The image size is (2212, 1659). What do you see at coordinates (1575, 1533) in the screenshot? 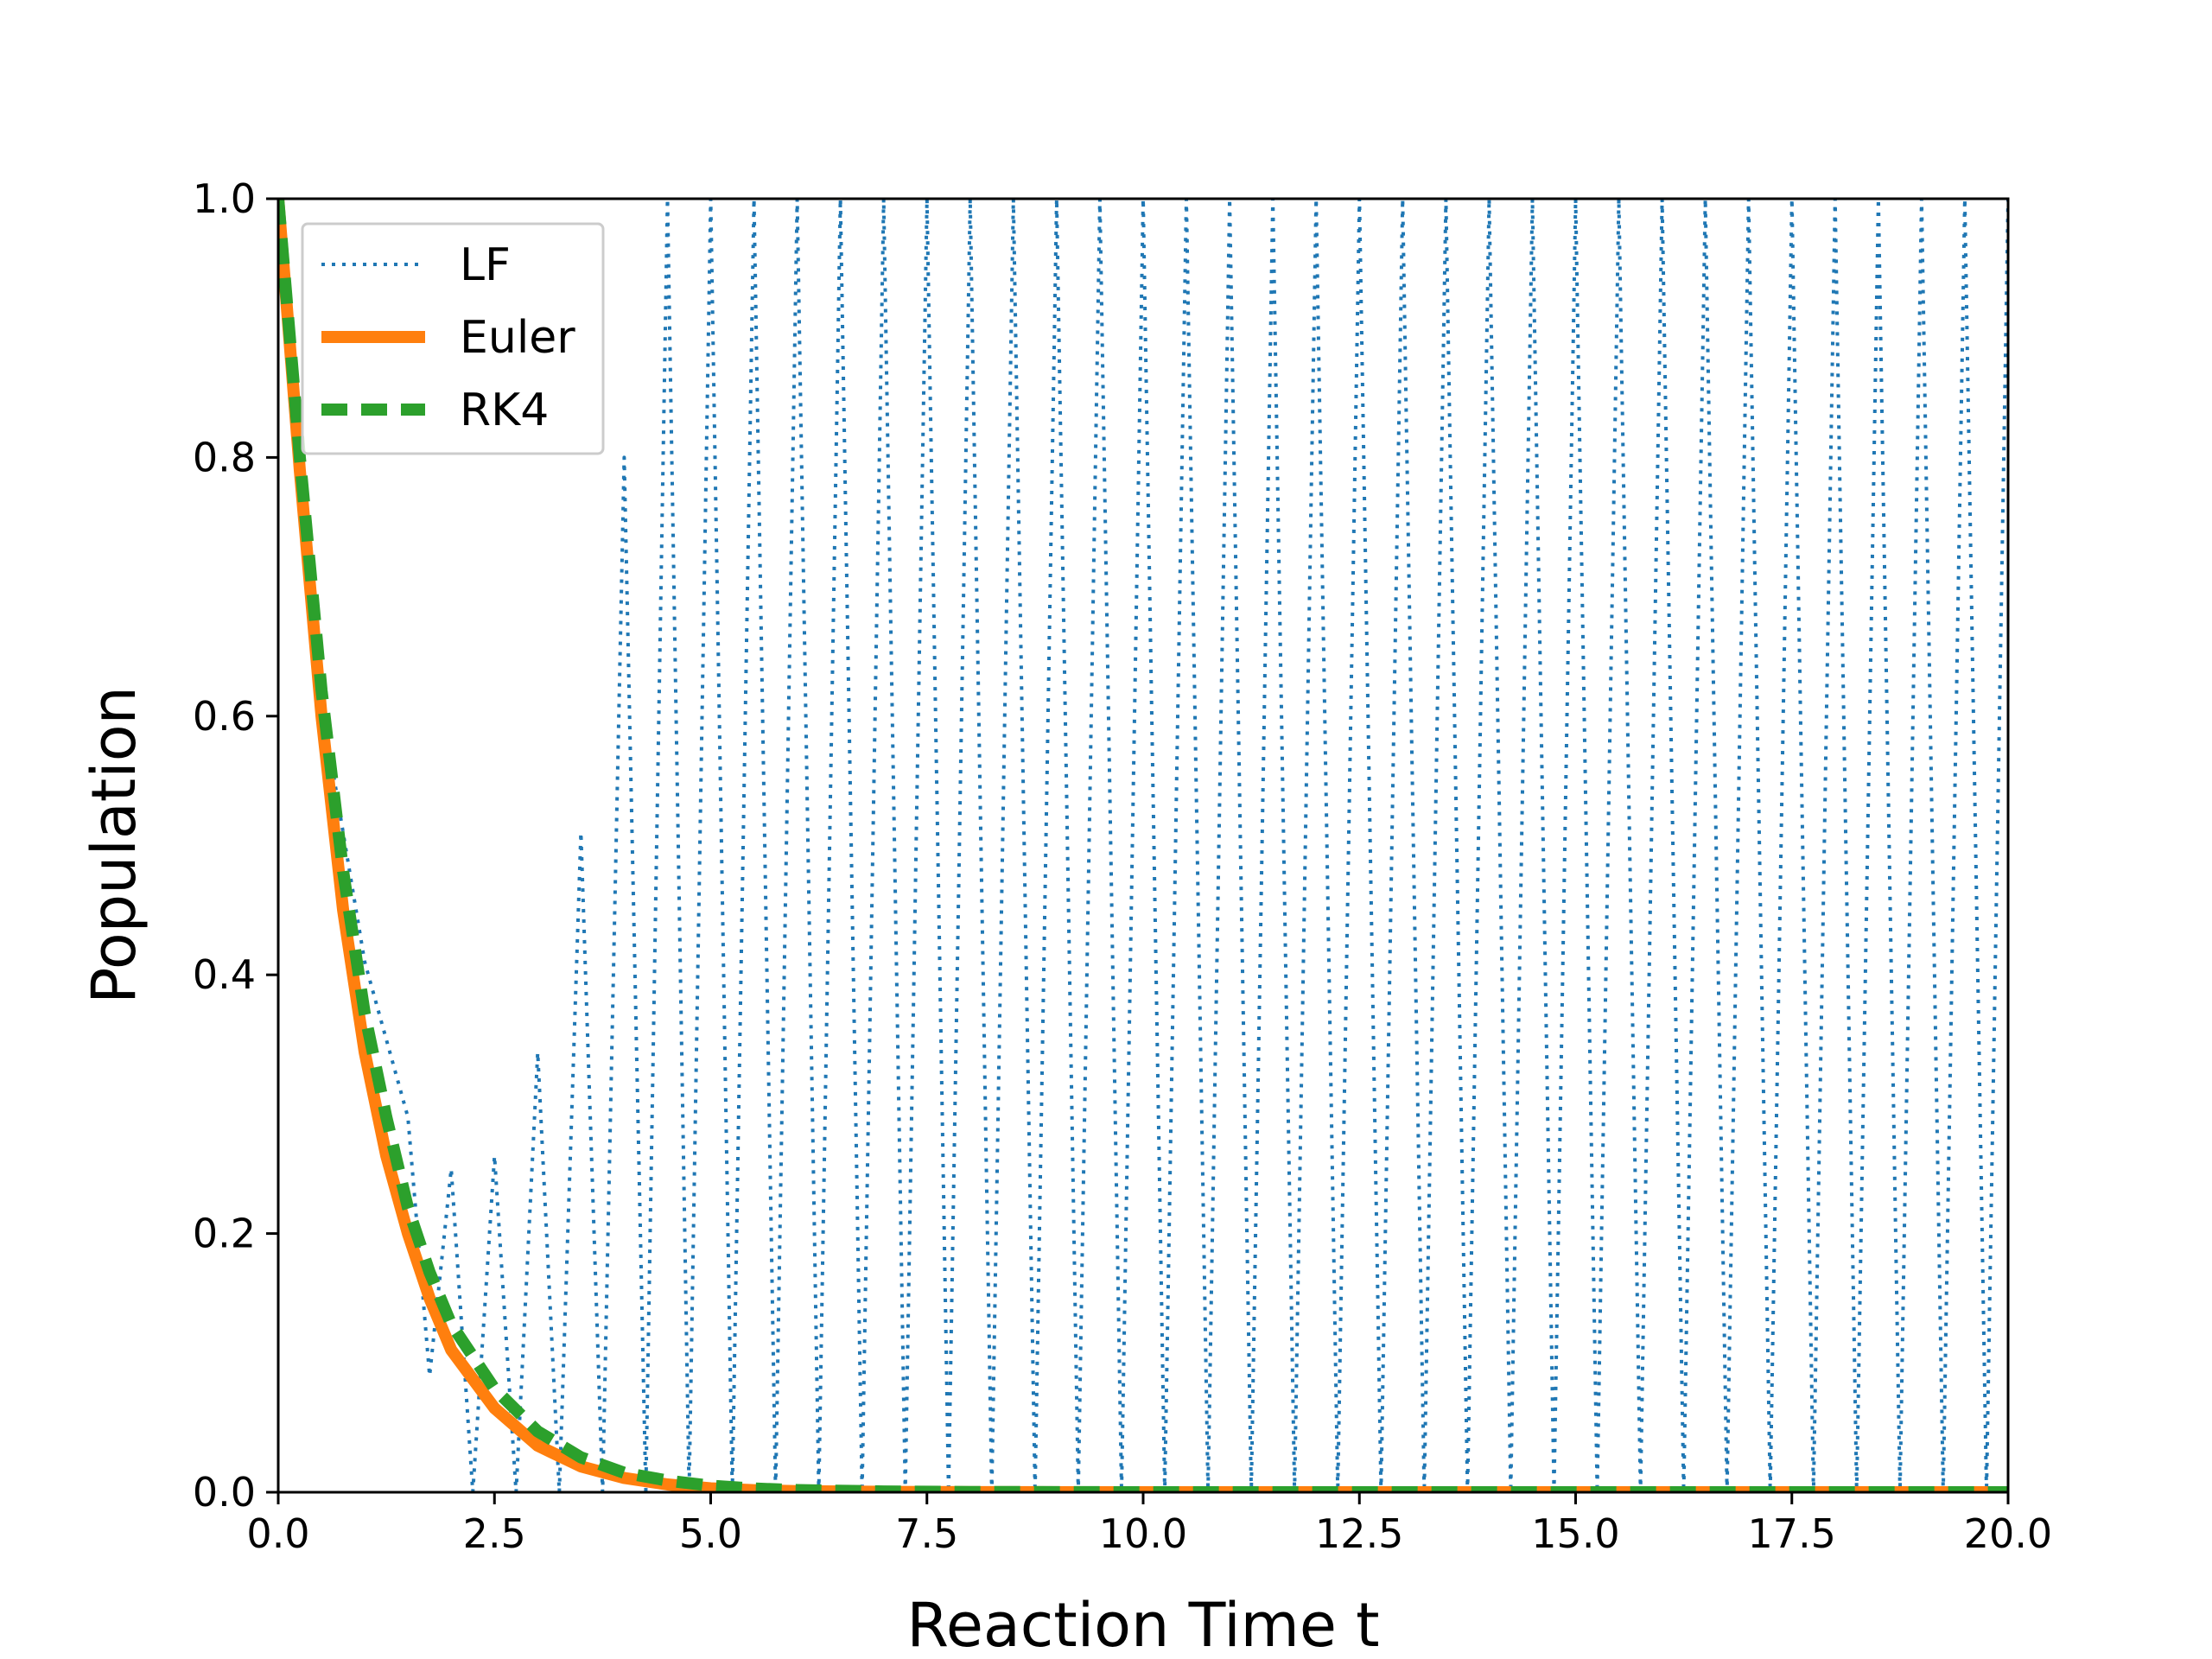
I see `x-tick-label: 15.0` at bounding box center [1575, 1533].